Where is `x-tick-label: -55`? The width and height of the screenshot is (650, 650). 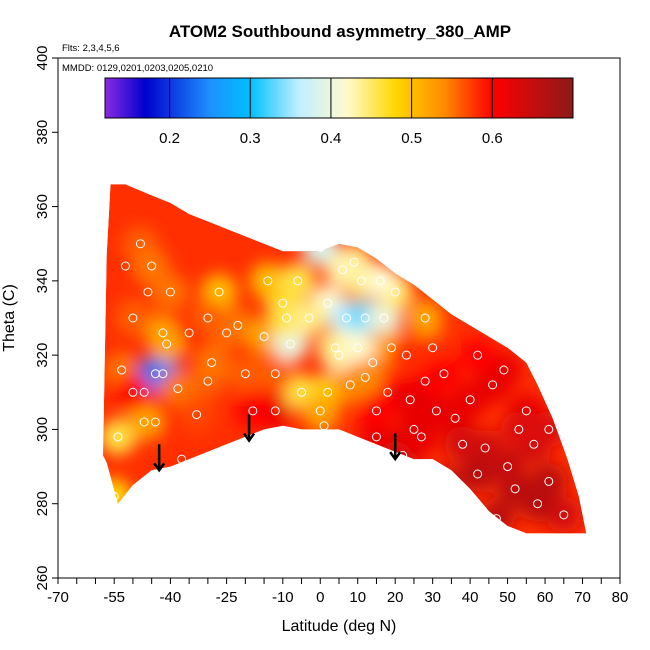
x-tick-label: -55 is located at coordinates (114, 597).